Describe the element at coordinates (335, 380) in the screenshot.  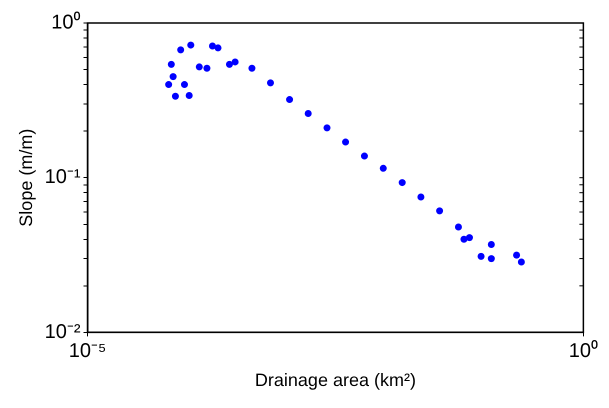
I see `x-axis-title: Drainage area (km²)` at that location.